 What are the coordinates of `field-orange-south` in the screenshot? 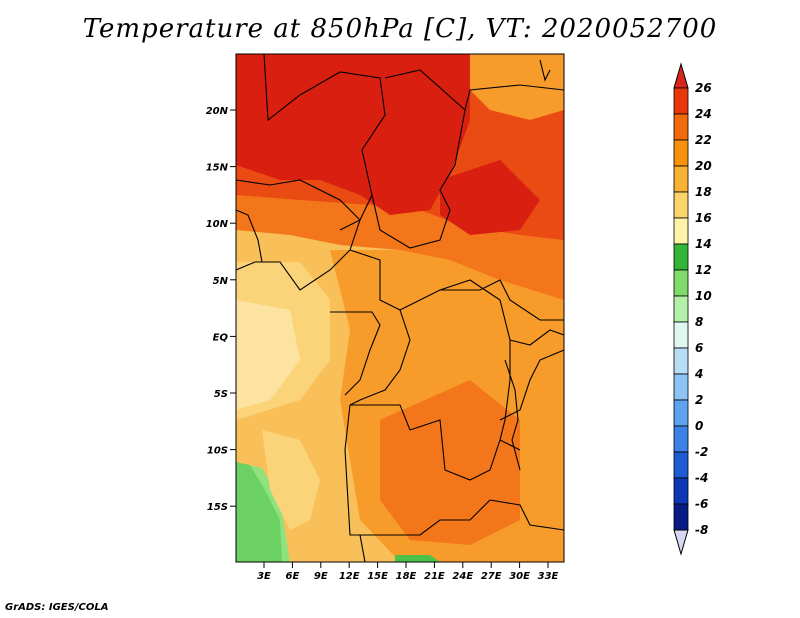 It's located at (450, 462).